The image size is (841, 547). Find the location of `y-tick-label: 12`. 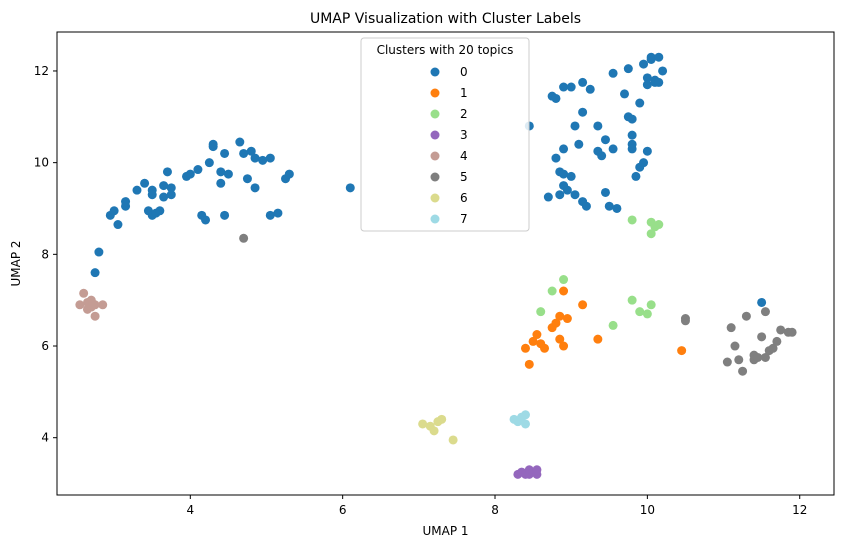

y-tick-label: 12 is located at coordinates (41, 71).